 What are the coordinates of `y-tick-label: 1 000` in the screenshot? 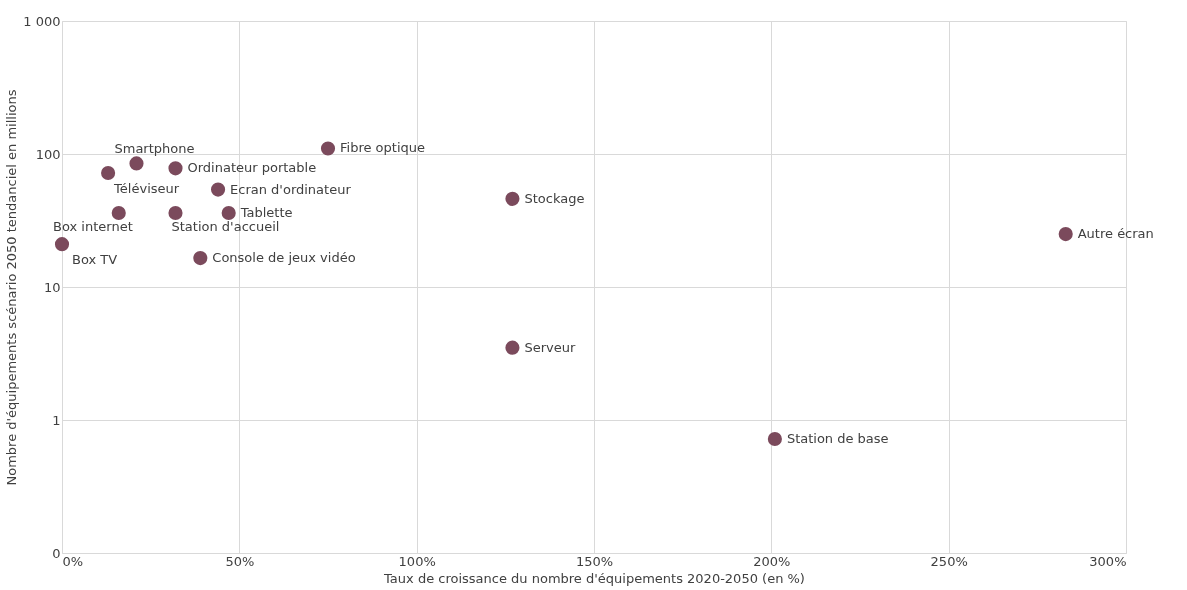 It's located at (42, 21).